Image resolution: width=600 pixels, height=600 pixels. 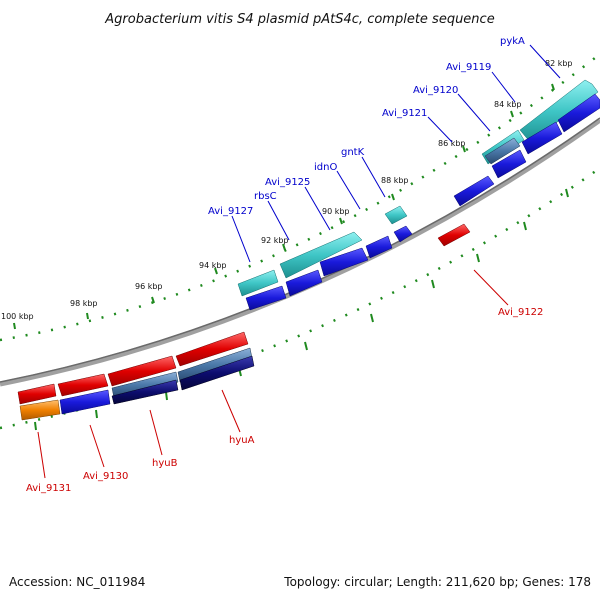 I want to click on tick-label: 94 kbp, so click(x=213, y=265).